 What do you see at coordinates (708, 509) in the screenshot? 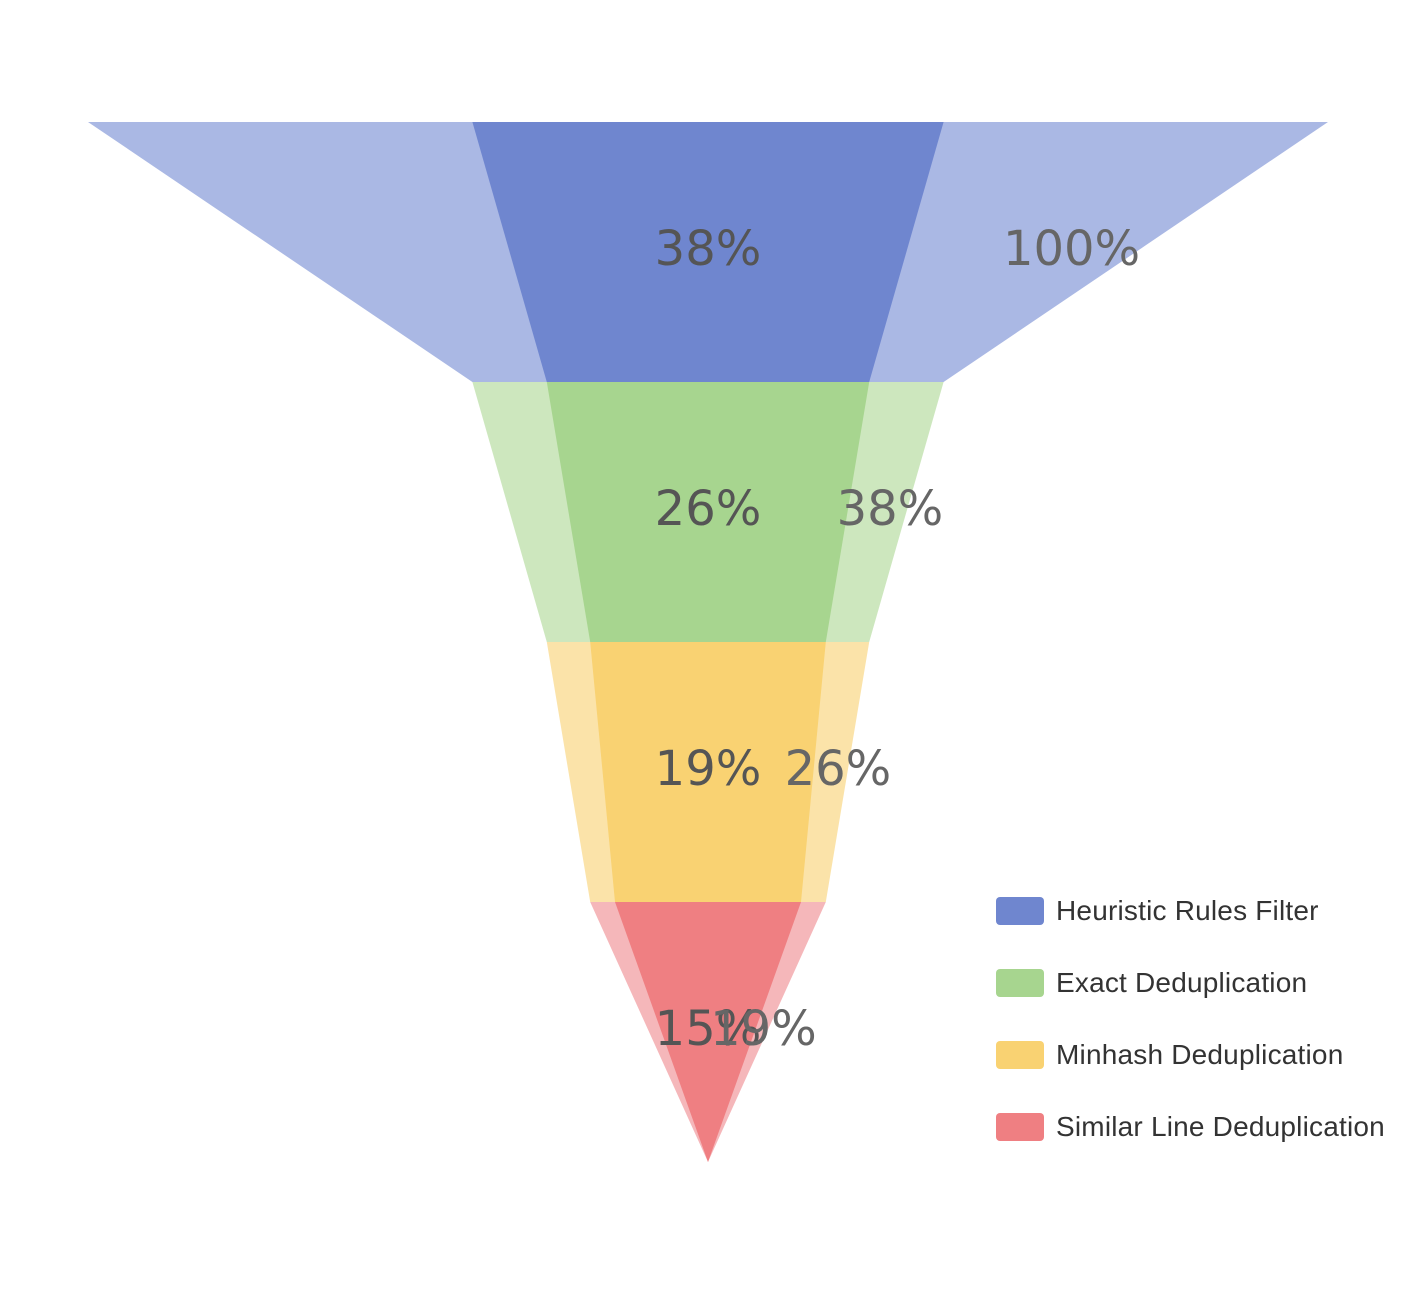
I see `funnel-inner-label-2: 26%` at bounding box center [708, 509].